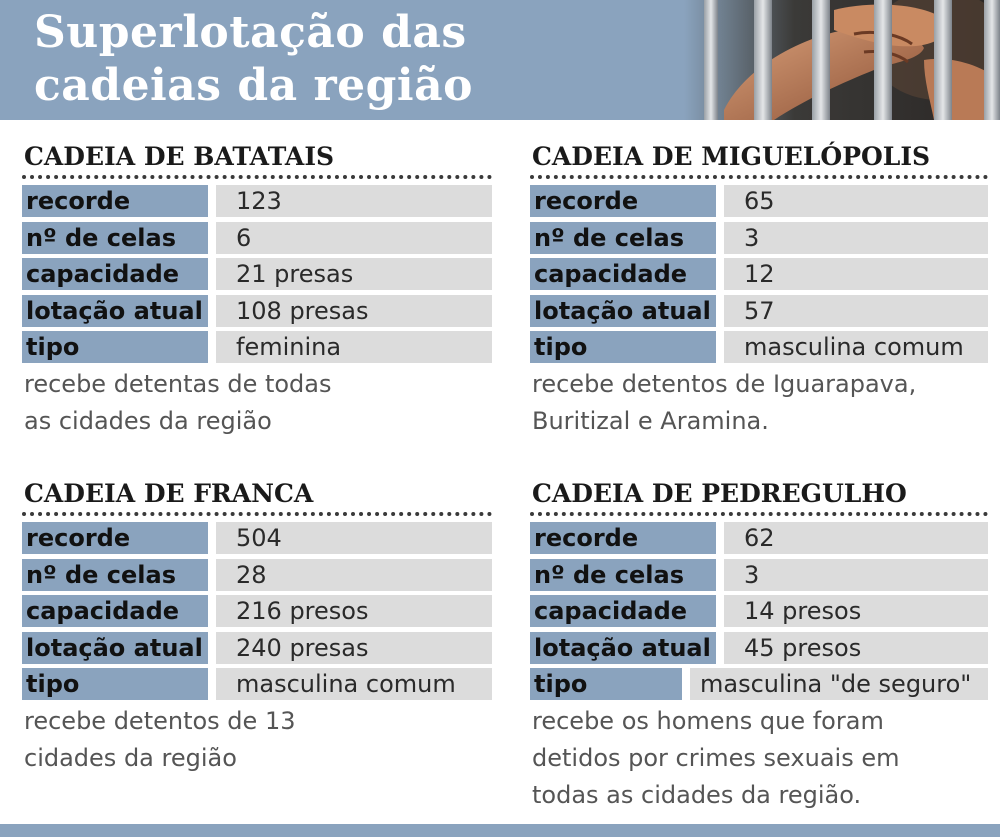  I want to click on value-tipo: feminina, so click(354, 347).